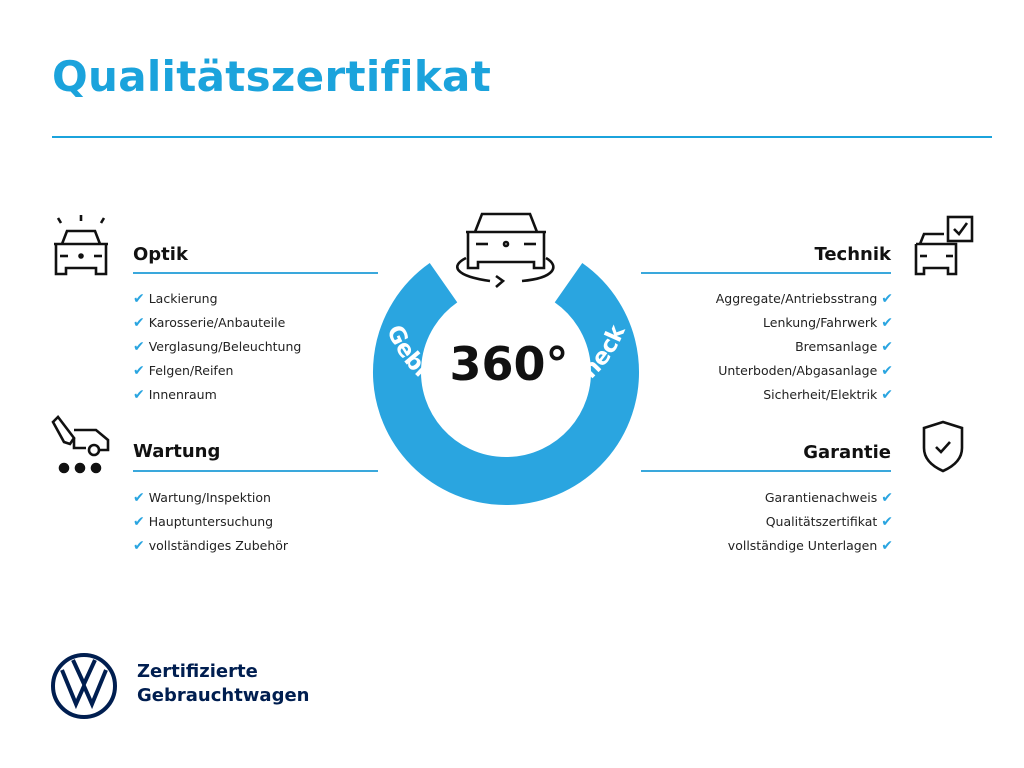  I want to click on item-label: Felgen/Reifen, so click(191, 370).